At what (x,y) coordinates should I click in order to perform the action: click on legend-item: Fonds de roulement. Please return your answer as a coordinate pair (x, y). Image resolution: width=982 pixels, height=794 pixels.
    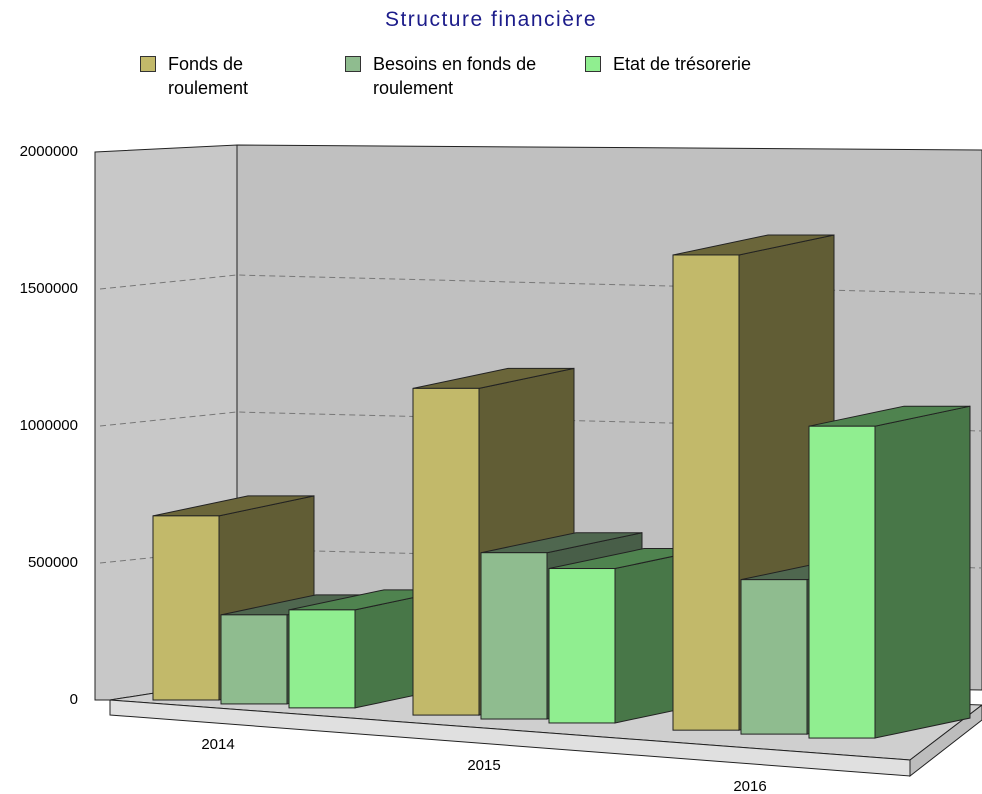
    Looking at the image, I should click on (242, 76).